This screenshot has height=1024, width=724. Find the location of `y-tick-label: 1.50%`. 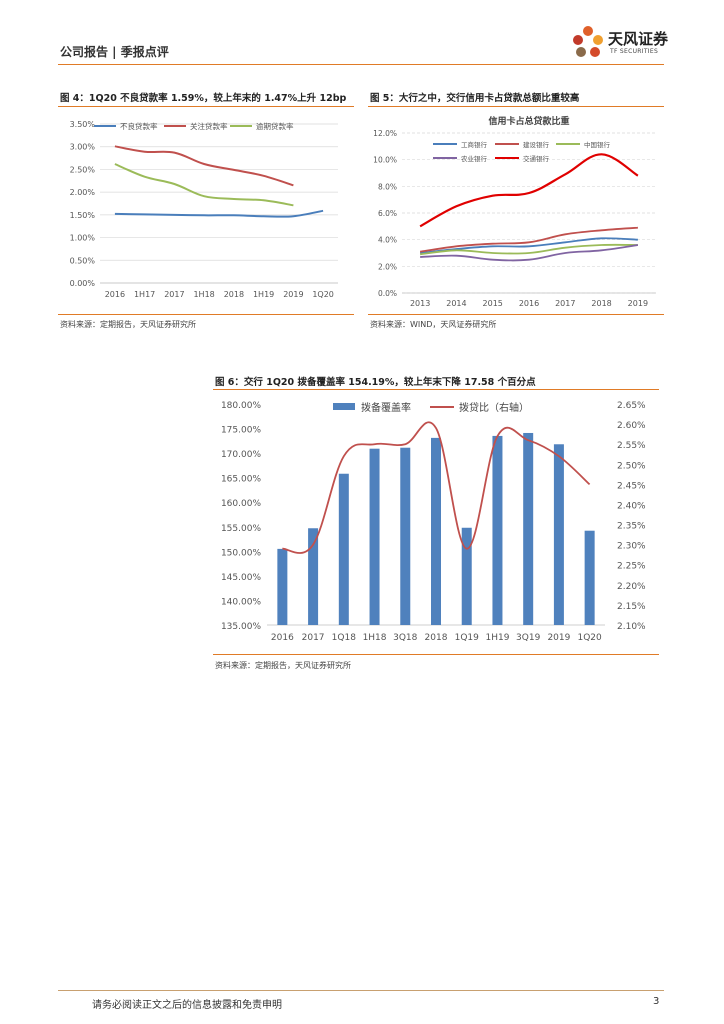

y-tick-label: 1.50% is located at coordinates (83, 215).